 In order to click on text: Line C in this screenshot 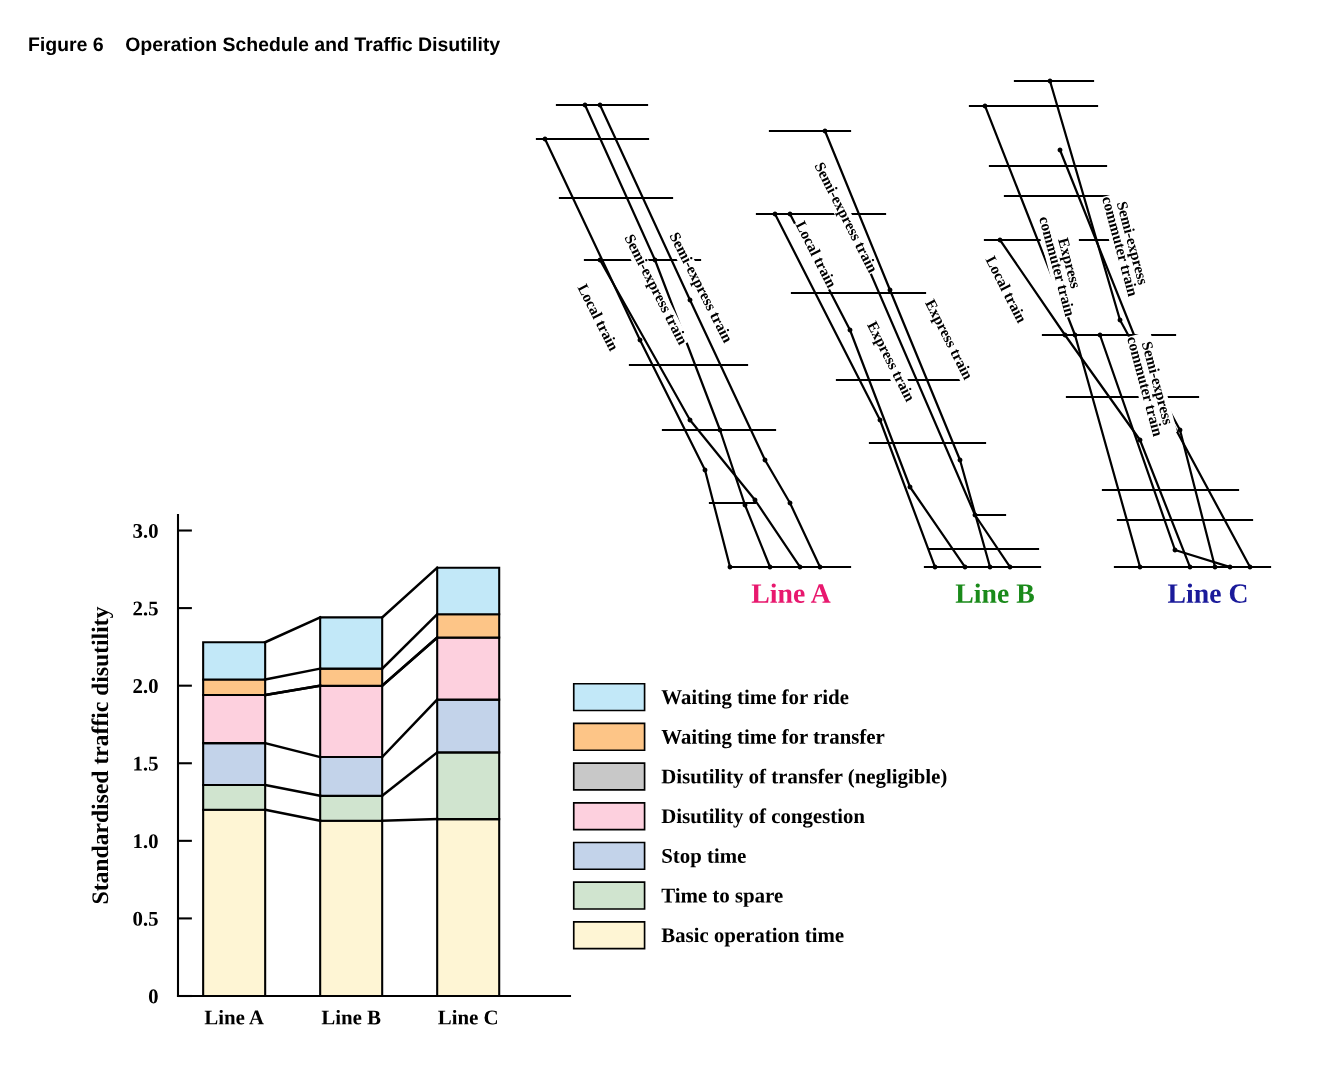, I will do `click(1207, 593)`.